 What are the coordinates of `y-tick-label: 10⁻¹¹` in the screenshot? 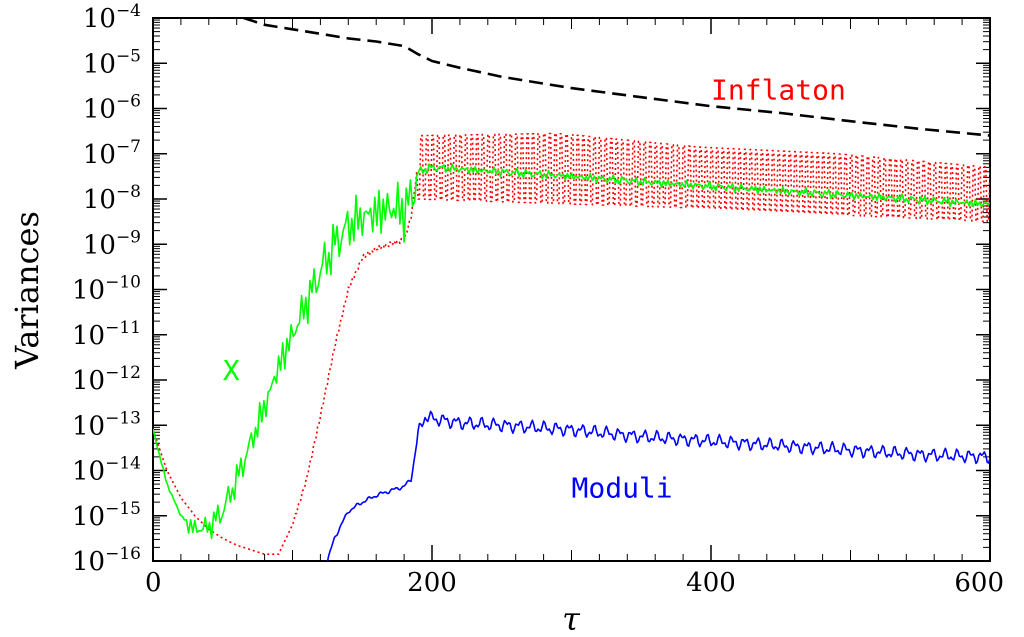 It's located at (106, 334).